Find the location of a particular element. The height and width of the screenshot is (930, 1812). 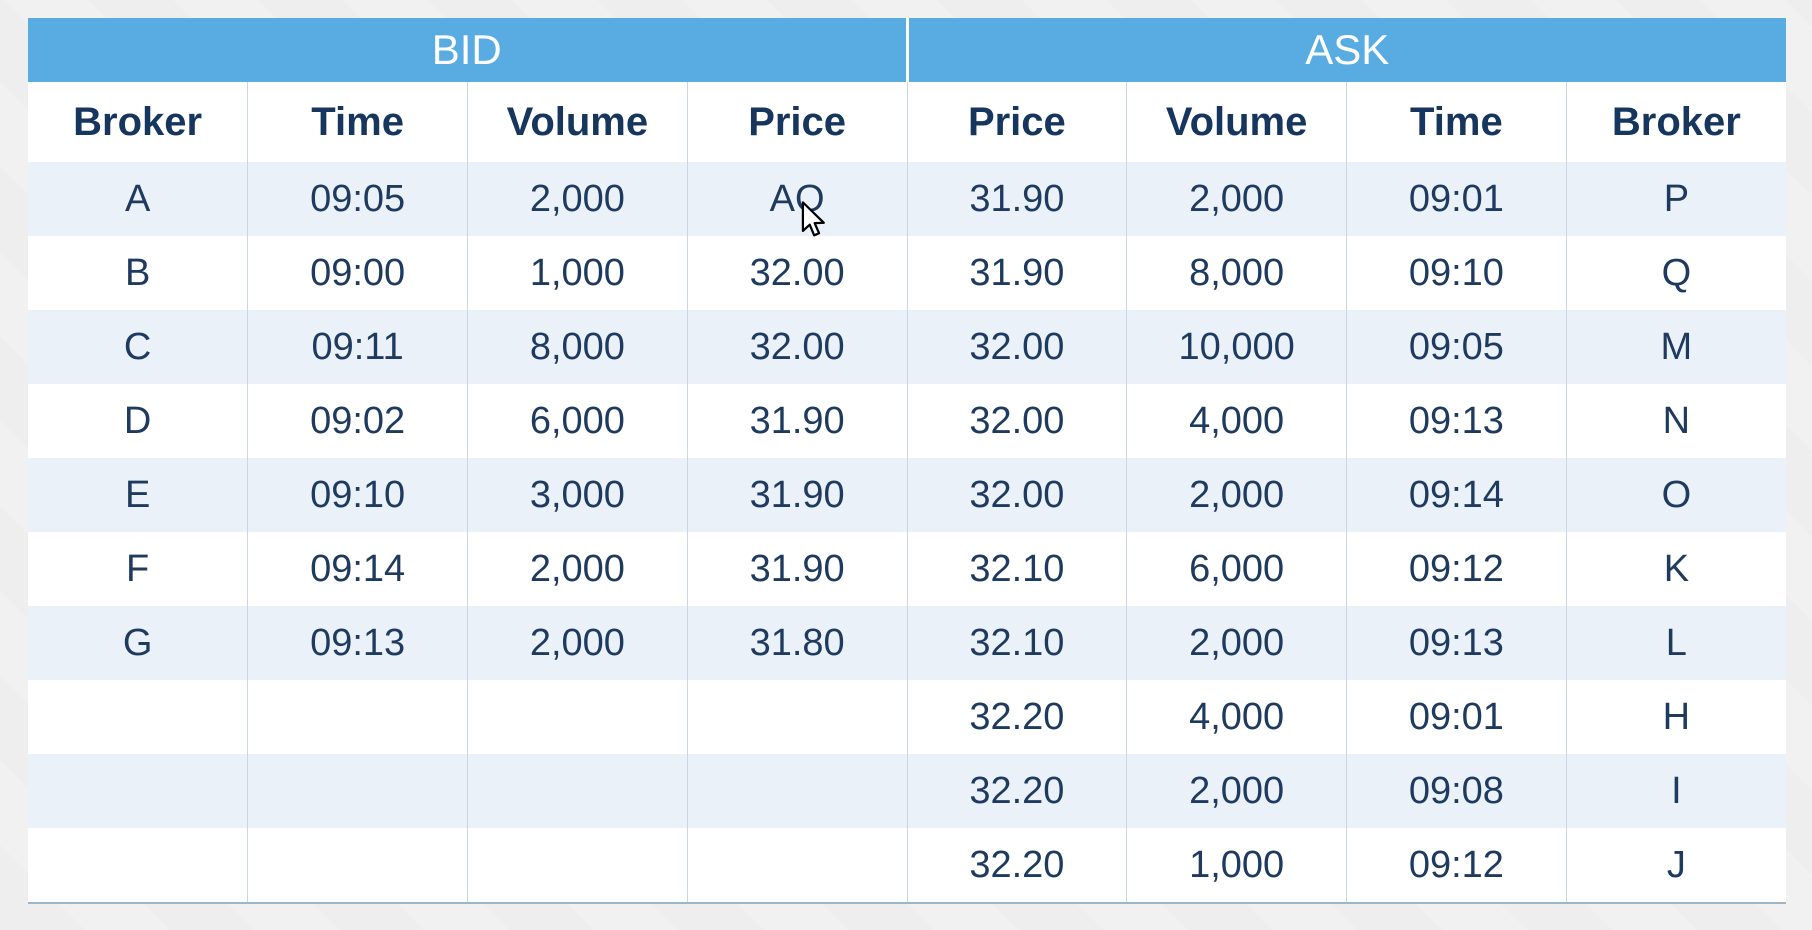

table-row: 32.20 1,000 09:12 J is located at coordinates (907, 866).